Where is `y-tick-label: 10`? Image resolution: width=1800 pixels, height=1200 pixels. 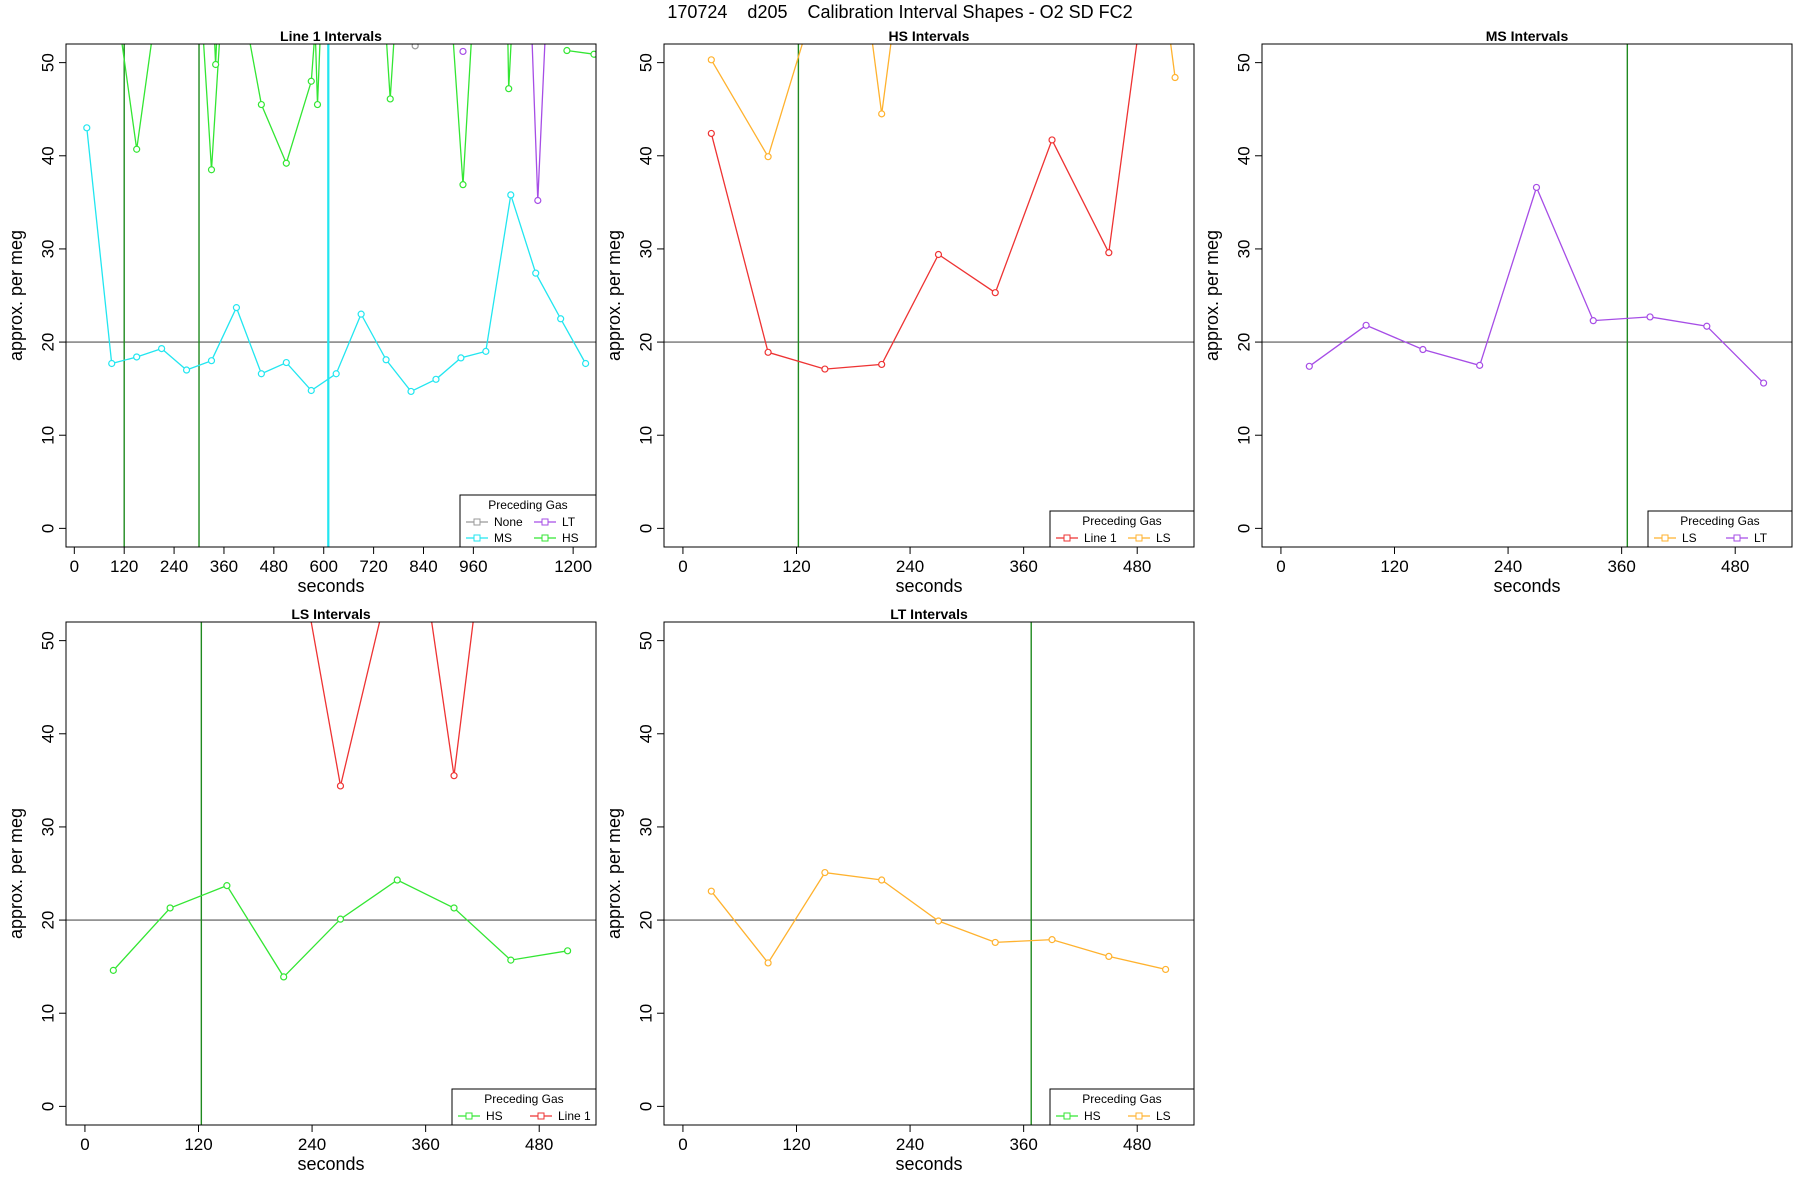 y-tick-label: 10 is located at coordinates (1243, 435).